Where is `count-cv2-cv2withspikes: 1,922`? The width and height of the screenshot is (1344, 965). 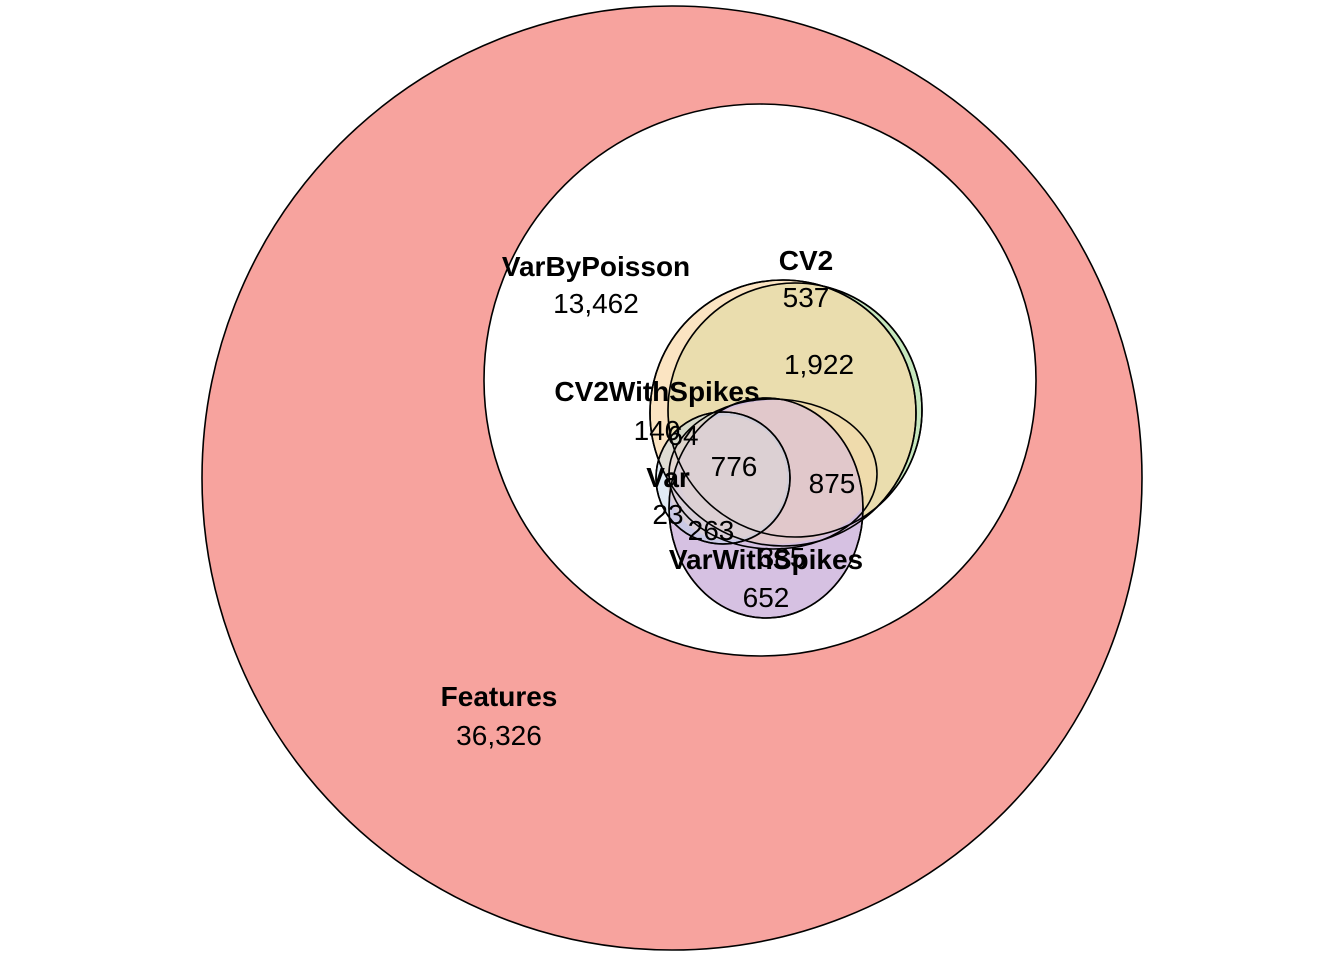
count-cv2-cv2withspikes: 1,922 is located at coordinates (819, 364).